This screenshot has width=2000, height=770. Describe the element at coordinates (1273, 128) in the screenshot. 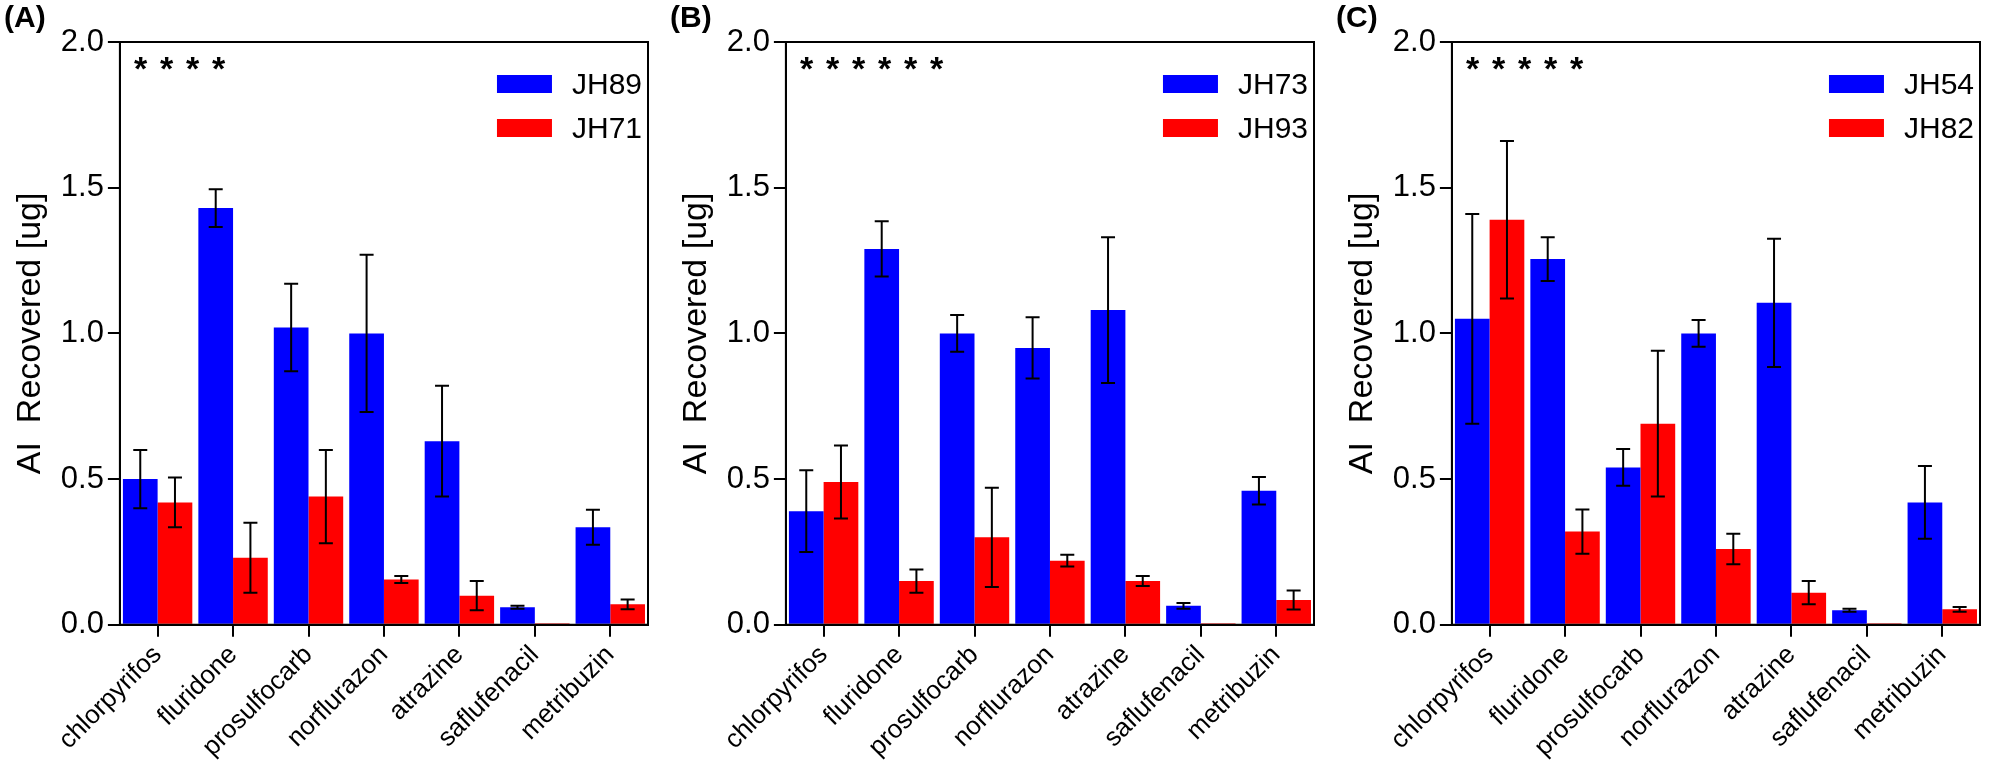

I see `legend-label: JH93` at that location.